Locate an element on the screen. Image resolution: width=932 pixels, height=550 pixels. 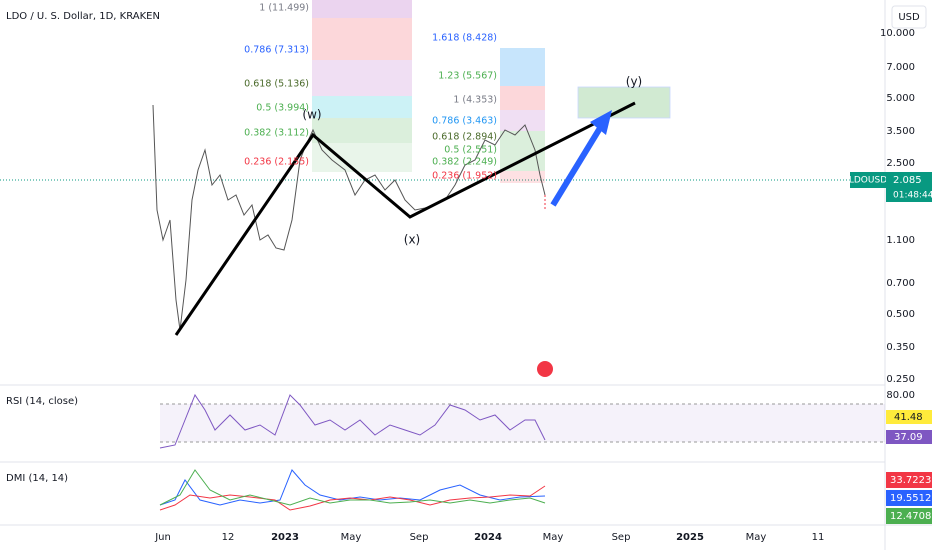
price-axis-label: 0.250 is located at coordinates (900, 379).